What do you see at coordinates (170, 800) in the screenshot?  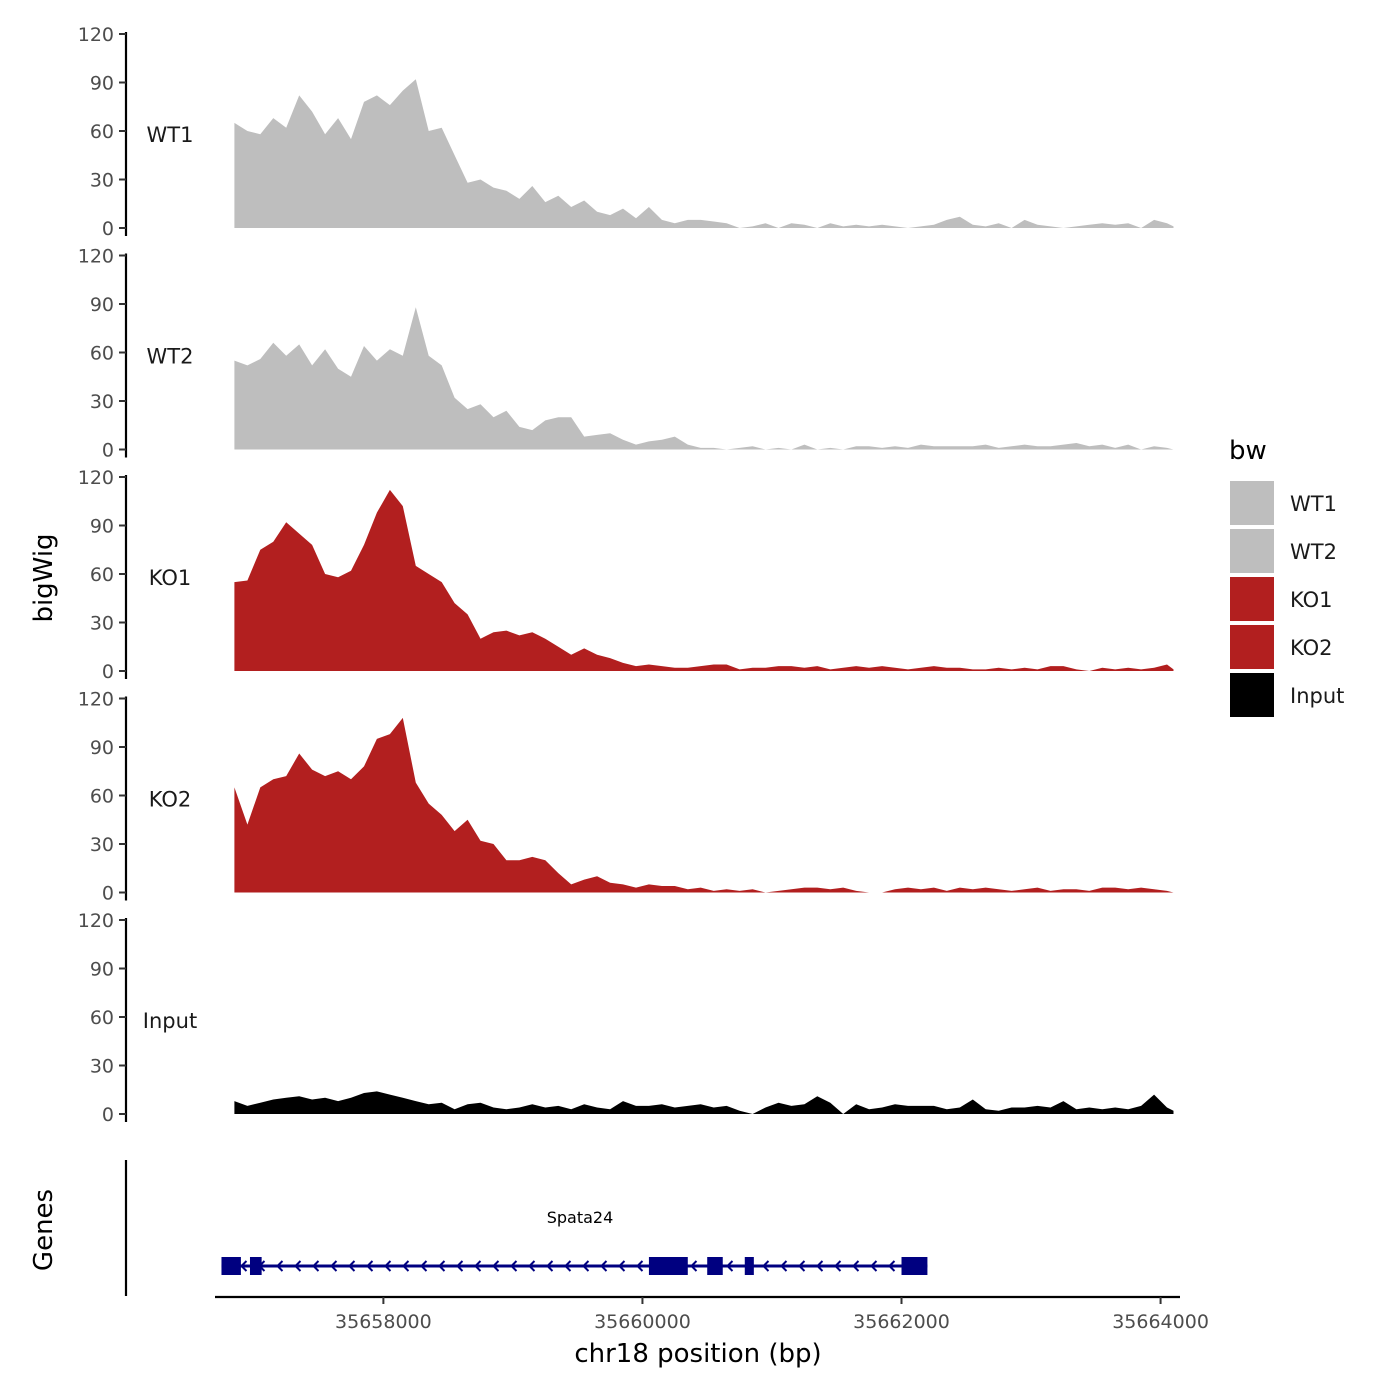 I see `track-label: KO2` at bounding box center [170, 800].